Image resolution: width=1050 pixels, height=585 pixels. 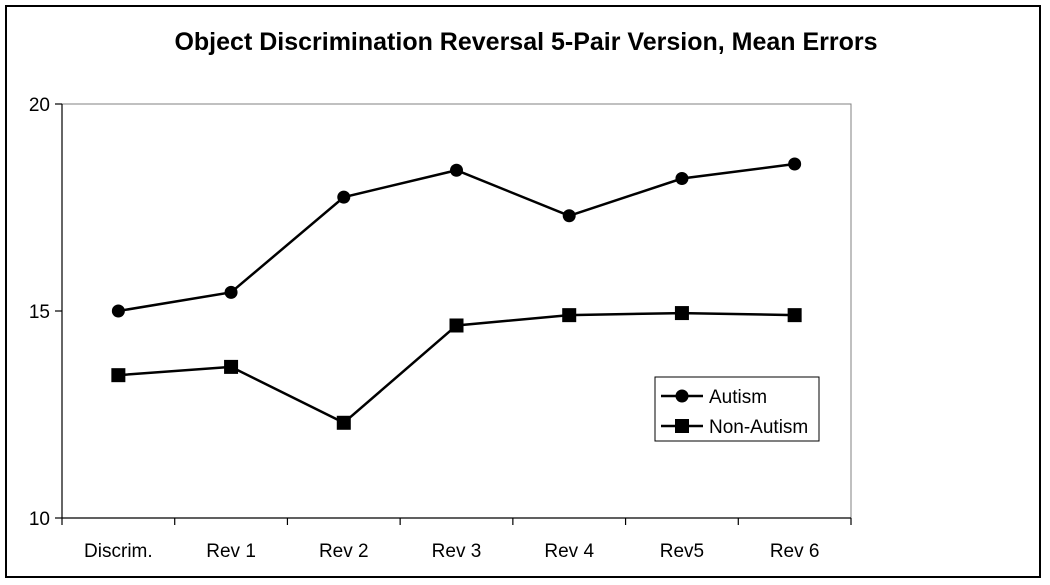 I want to click on legend-label: Non-Autism, so click(x=758, y=427).